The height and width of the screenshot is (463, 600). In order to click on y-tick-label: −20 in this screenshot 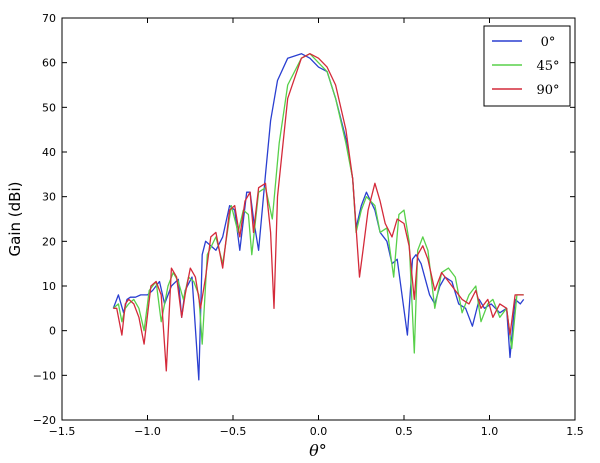, I will do `click(44, 420)`.